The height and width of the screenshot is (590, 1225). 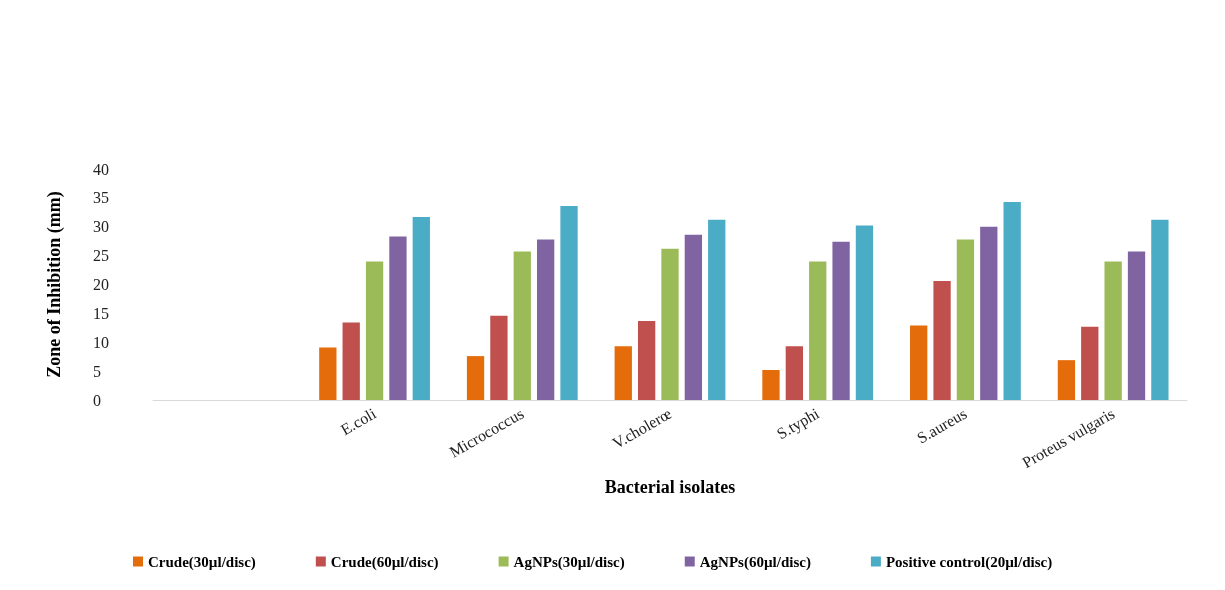 What do you see at coordinates (569, 562) in the screenshot?
I see `legend-label: AgNPs(30µl/disc)` at bounding box center [569, 562].